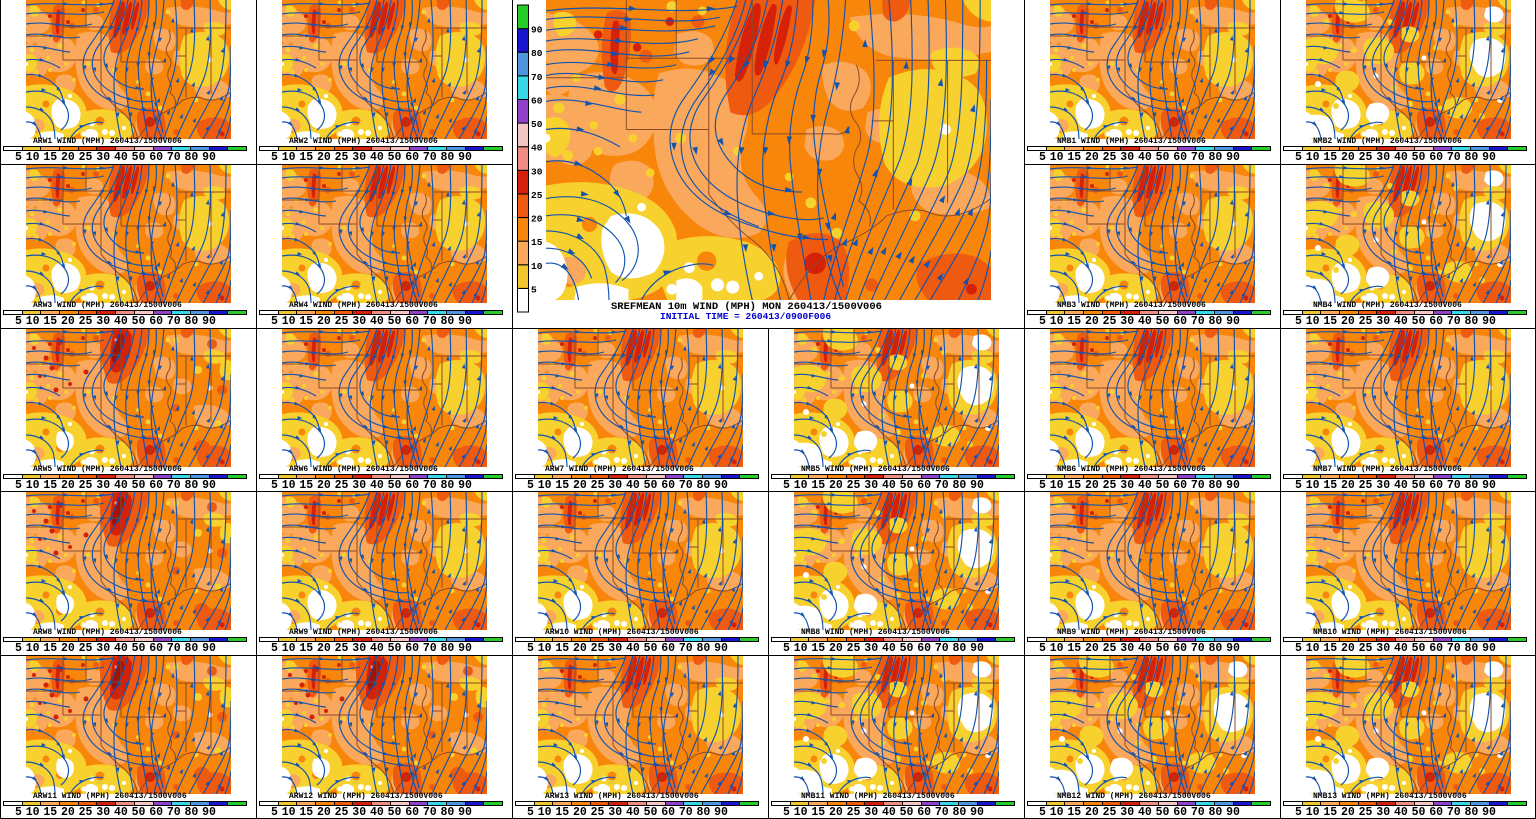 The height and width of the screenshot is (819, 1536). What do you see at coordinates (537, 124) in the screenshot?
I see `svg-text: 50` at bounding box center [537, 124].